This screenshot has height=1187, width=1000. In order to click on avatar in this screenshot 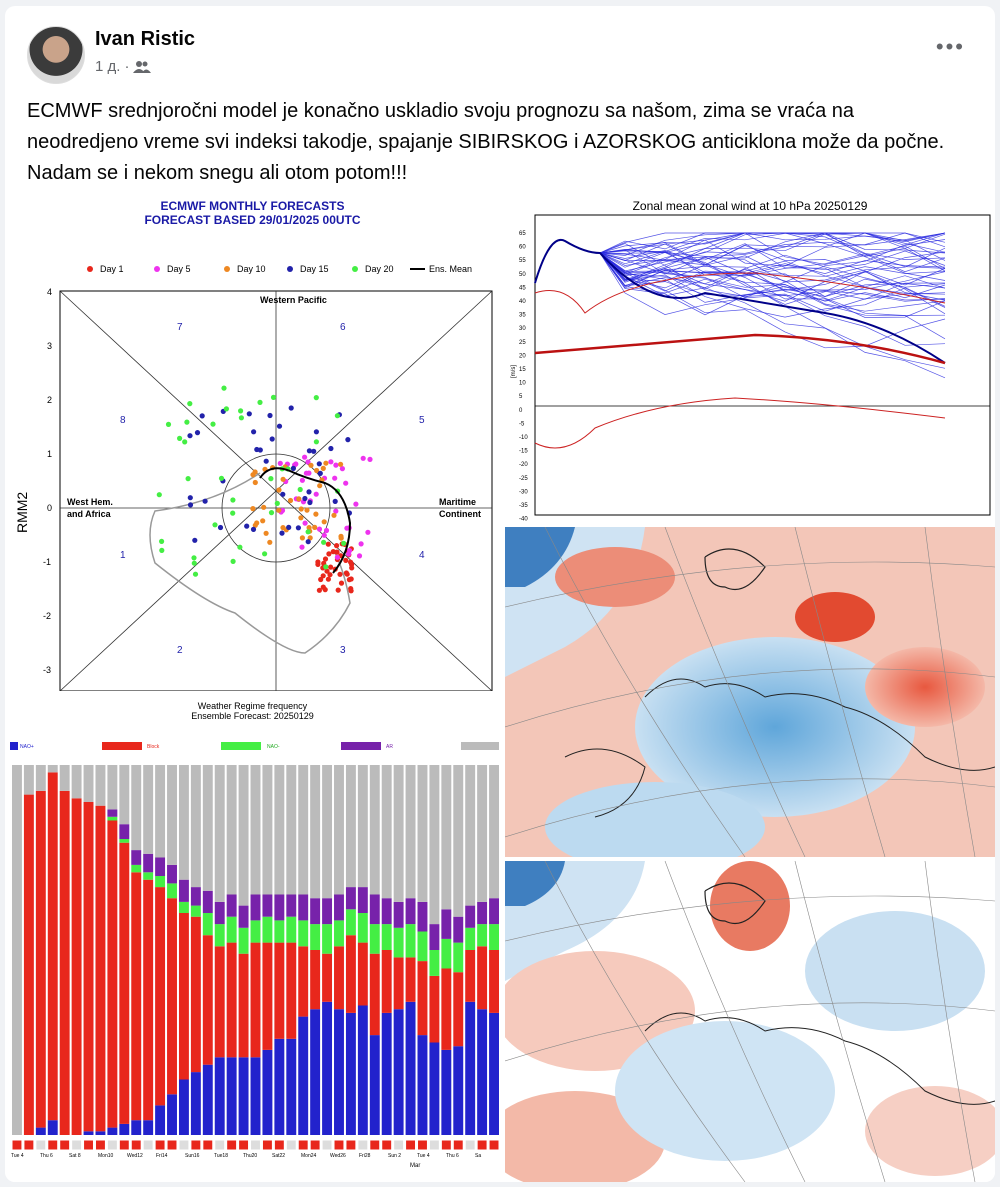, I will do `click(56, 55)`.